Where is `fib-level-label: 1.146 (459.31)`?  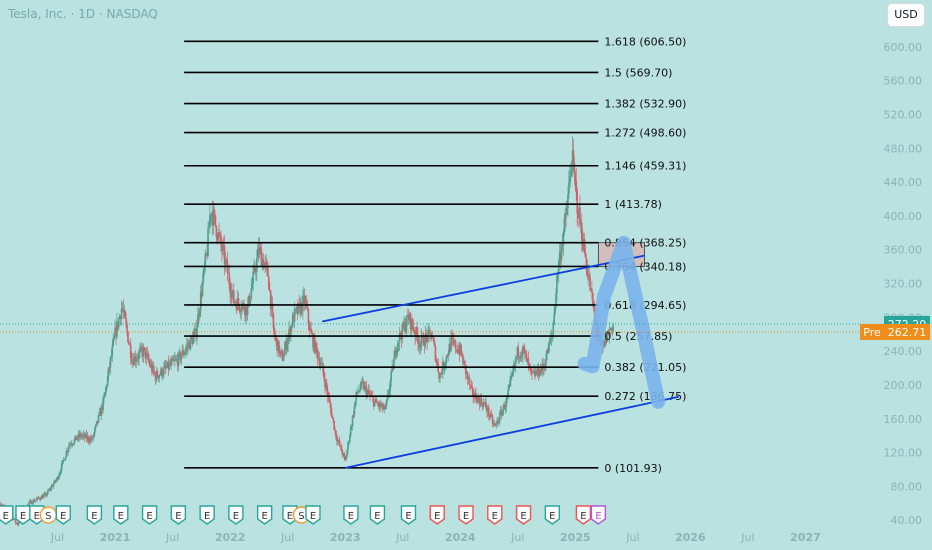
fib-level-label: 1.146 (459.31) is located at coordinates (645, 166).